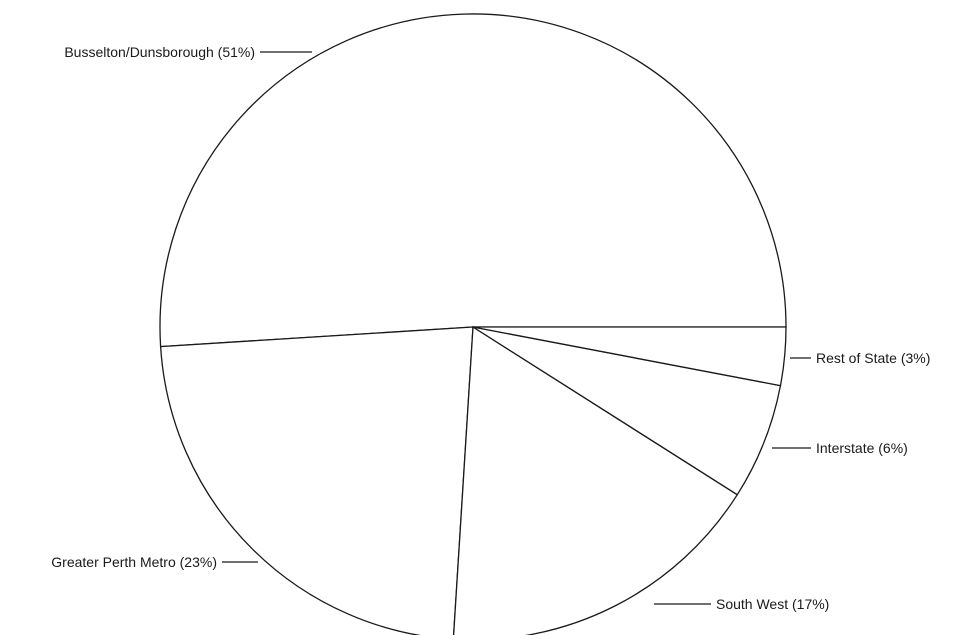  I want to click on pie-slice-interstate, so click(627, 411).